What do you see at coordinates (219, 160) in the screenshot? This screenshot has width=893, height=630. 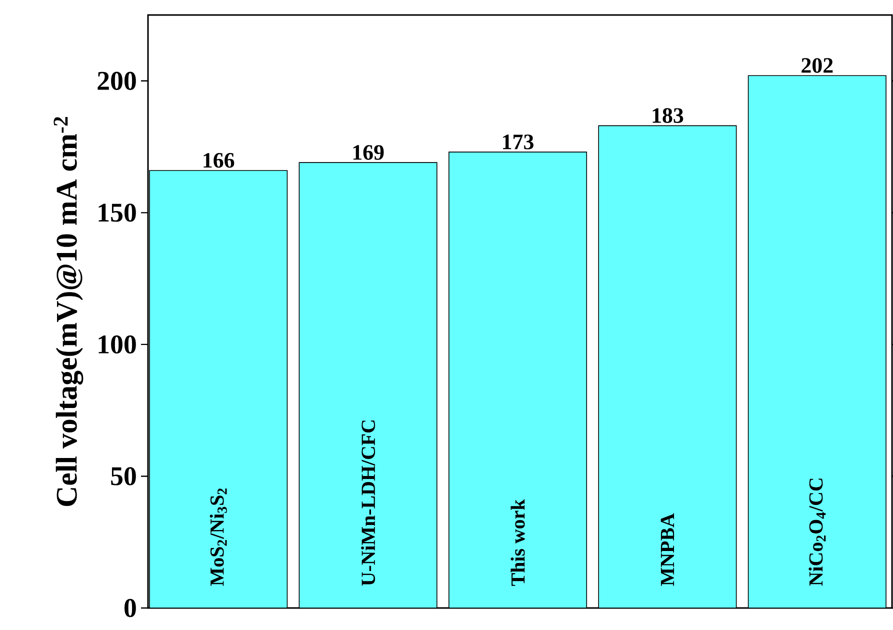 I see `data-label: 166` at bounding box center [219, 160].